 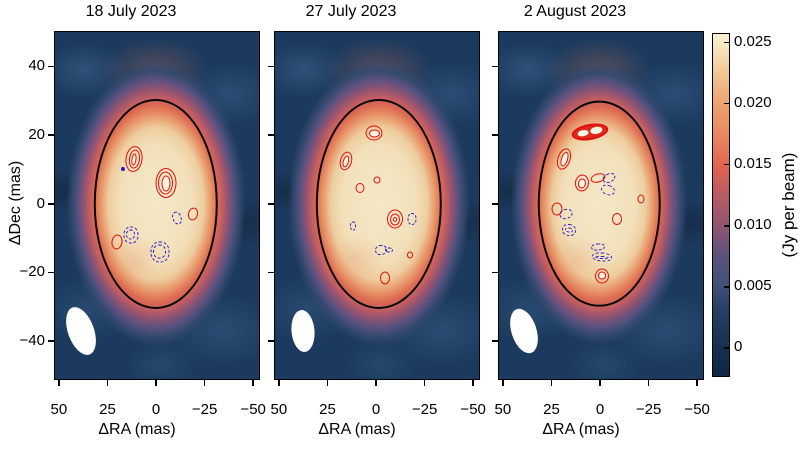 I want to click on y-tick-label: −40, so click(x=32, y=341).